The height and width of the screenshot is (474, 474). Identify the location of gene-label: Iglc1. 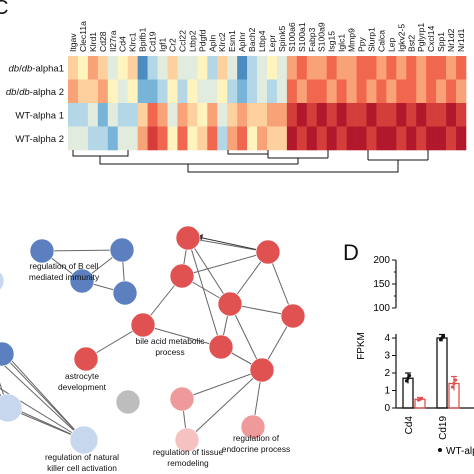
(342, 43).